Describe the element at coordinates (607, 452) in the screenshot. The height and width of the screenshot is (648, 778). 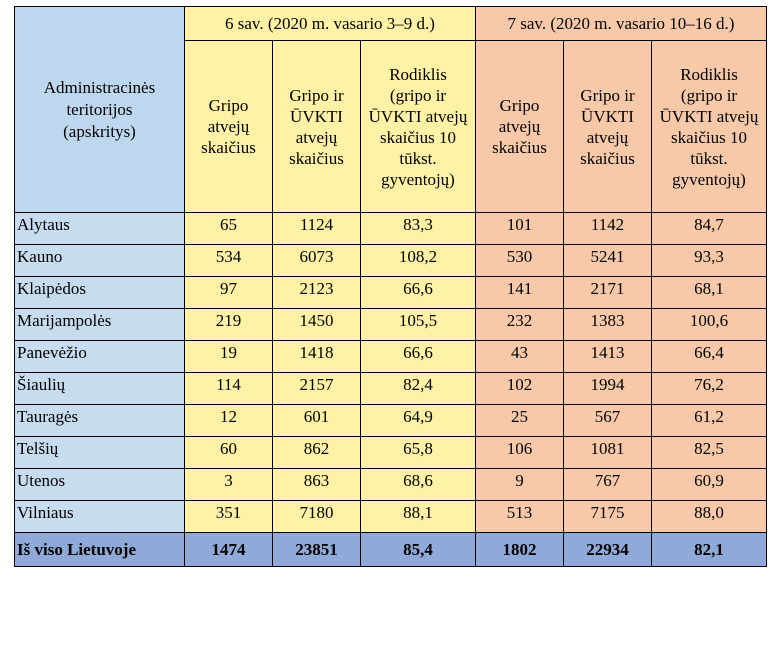
I see `week7-flu-uvkti-cases-cell: 1081` at that location.